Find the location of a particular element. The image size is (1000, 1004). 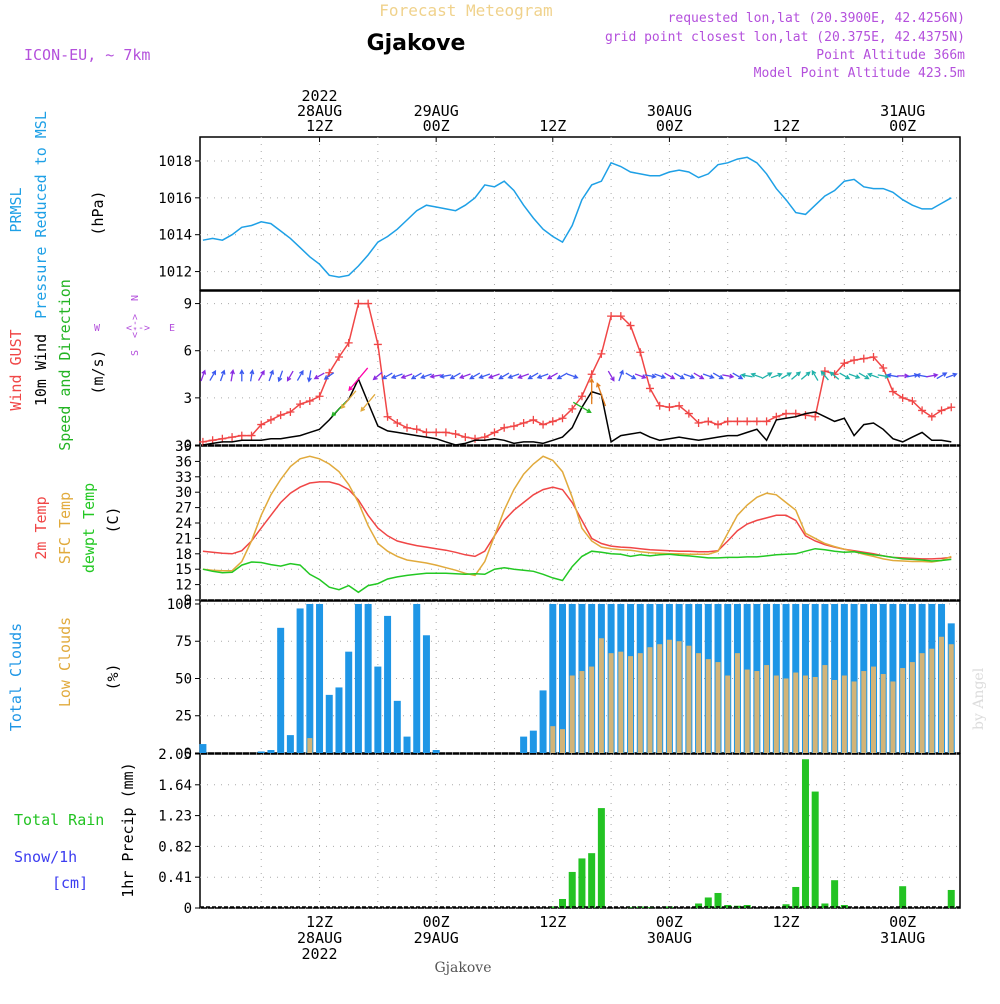

top-time-label: 30AUG is located at coordinates (669, 111).